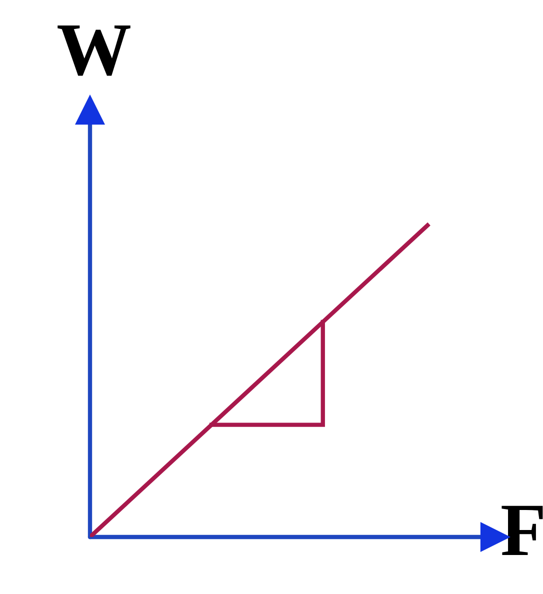 This screenshot has height=594, width=543. Describe the element at coordinates (94, 51) in the screenshot. I see `y-axis-title: W` at that location.